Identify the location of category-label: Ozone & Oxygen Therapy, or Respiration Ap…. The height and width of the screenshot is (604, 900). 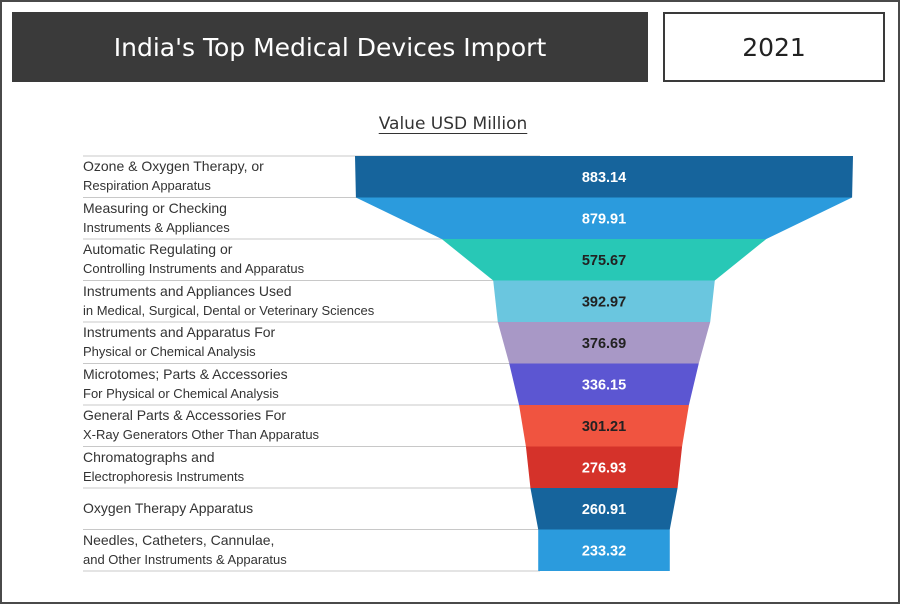
(173, 175).